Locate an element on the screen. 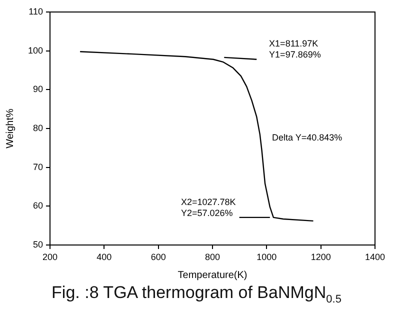 The width and height of the screenshot is (393, 320). x-tick-label: 1000 is located at coordinates (266, 257).